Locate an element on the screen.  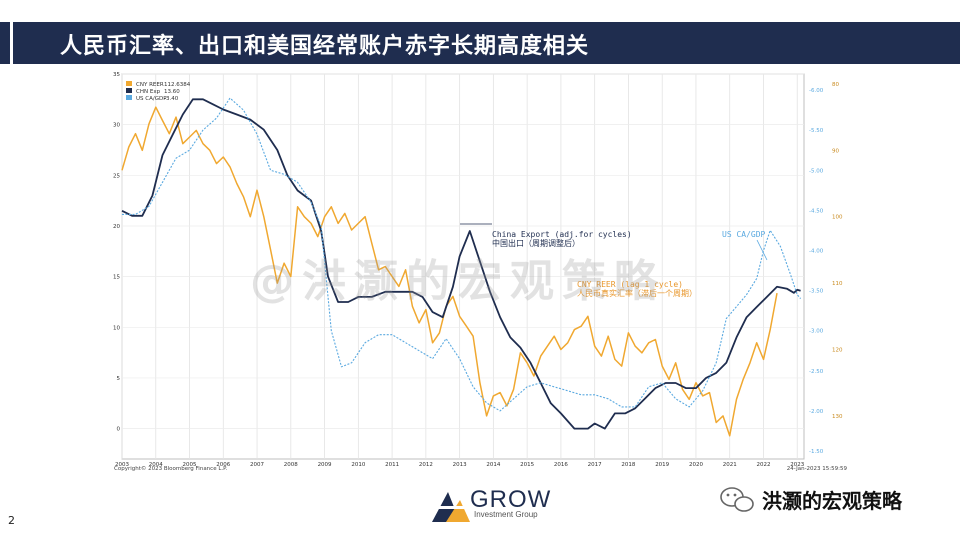
x-tick-label: 2022 is located at coordinates (763, 465).